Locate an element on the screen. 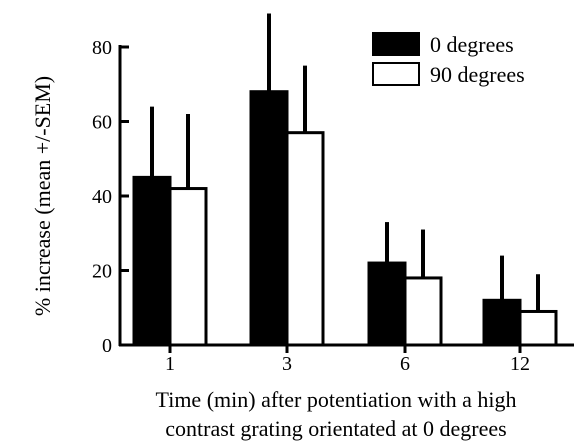  x-tick-label-1: 1 is located at coordinates (170, 364).